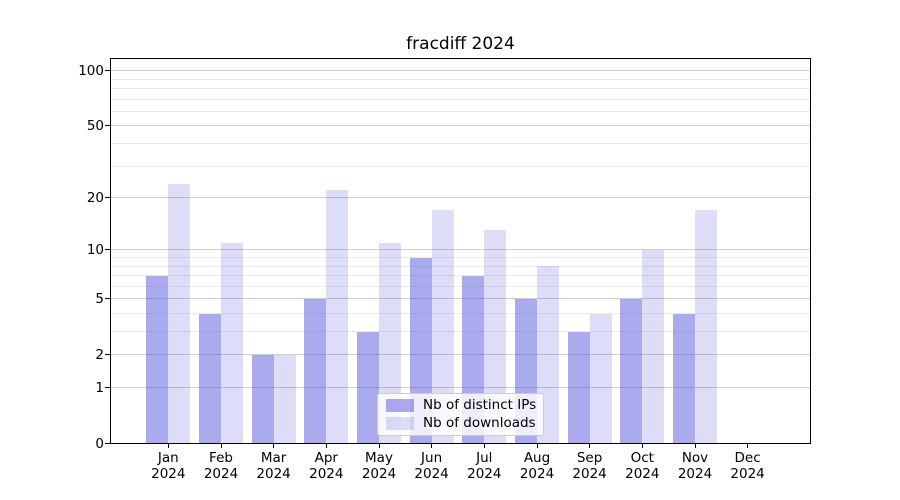 The height and width of the screenshot is (500, 900). I want to click on x-tick-label-line: Mar, so click(273, 458).